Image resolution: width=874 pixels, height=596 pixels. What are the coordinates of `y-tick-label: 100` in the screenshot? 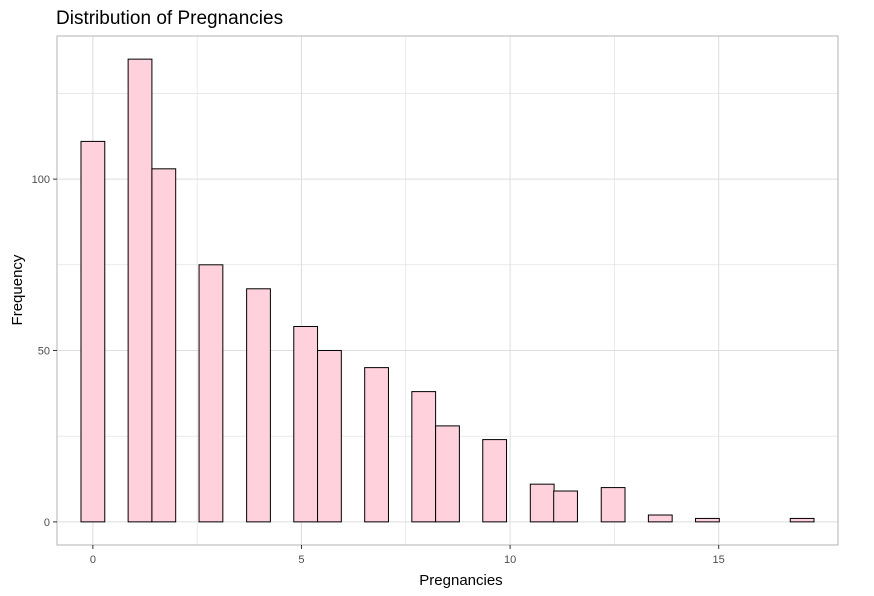 It's located at (41, 180).